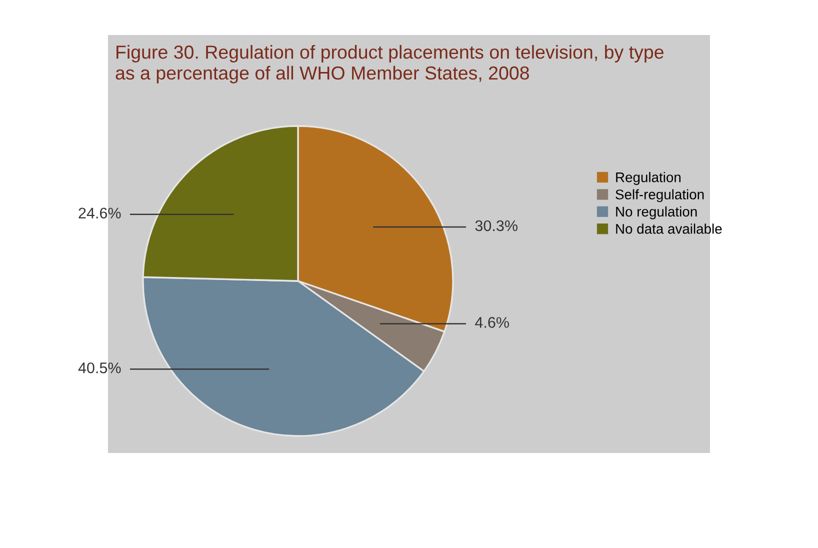 Image resolution: width=818 pixels, height=548 pixels. I want to click on data-label: 30.3%, so click(496, 226).